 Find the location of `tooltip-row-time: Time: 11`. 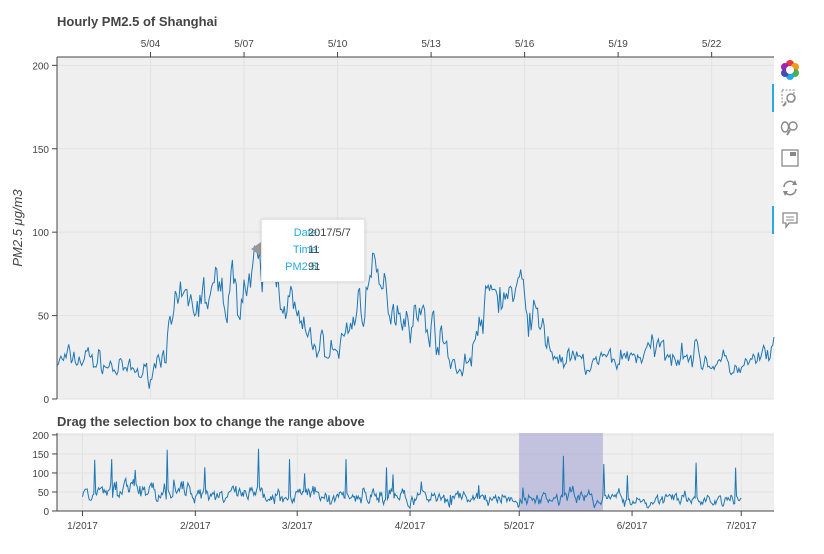

tooltip-row-time: Time: 11 is located at coordinates (312, 250).